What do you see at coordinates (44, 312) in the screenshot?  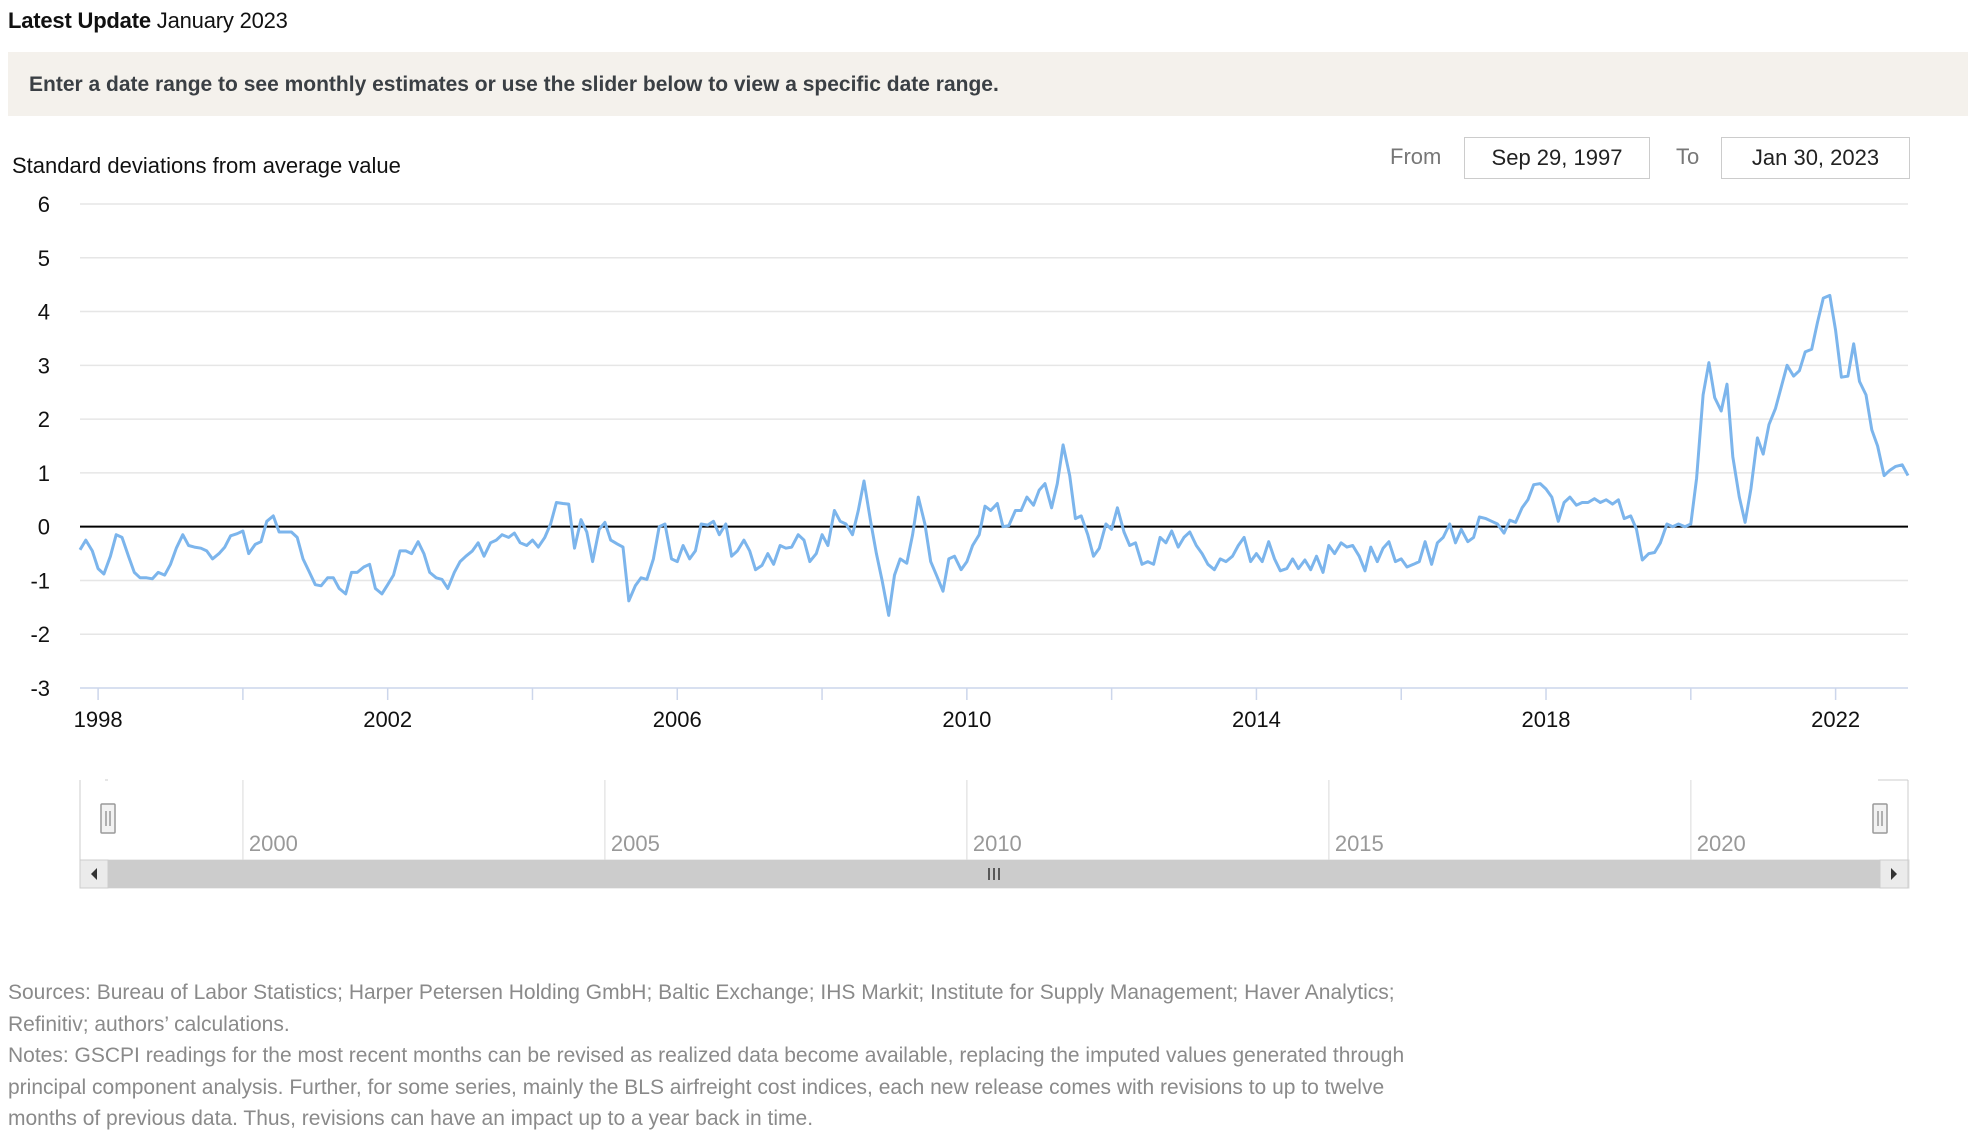 I see `y-tick-label: 4` at bounding box center [44, 312].